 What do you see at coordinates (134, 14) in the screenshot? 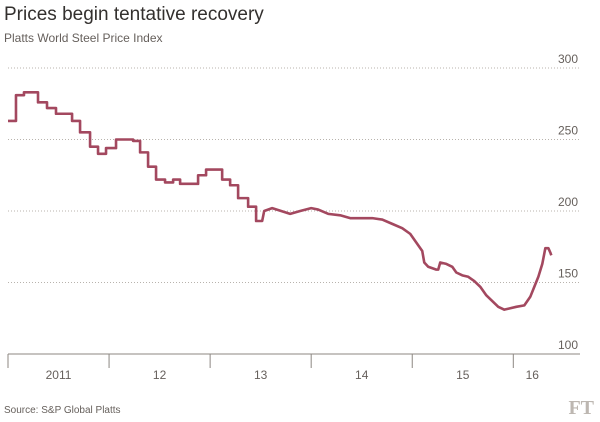
I see `chart-title: Prices begin tentative recovery` at bounding box center [134, 14].